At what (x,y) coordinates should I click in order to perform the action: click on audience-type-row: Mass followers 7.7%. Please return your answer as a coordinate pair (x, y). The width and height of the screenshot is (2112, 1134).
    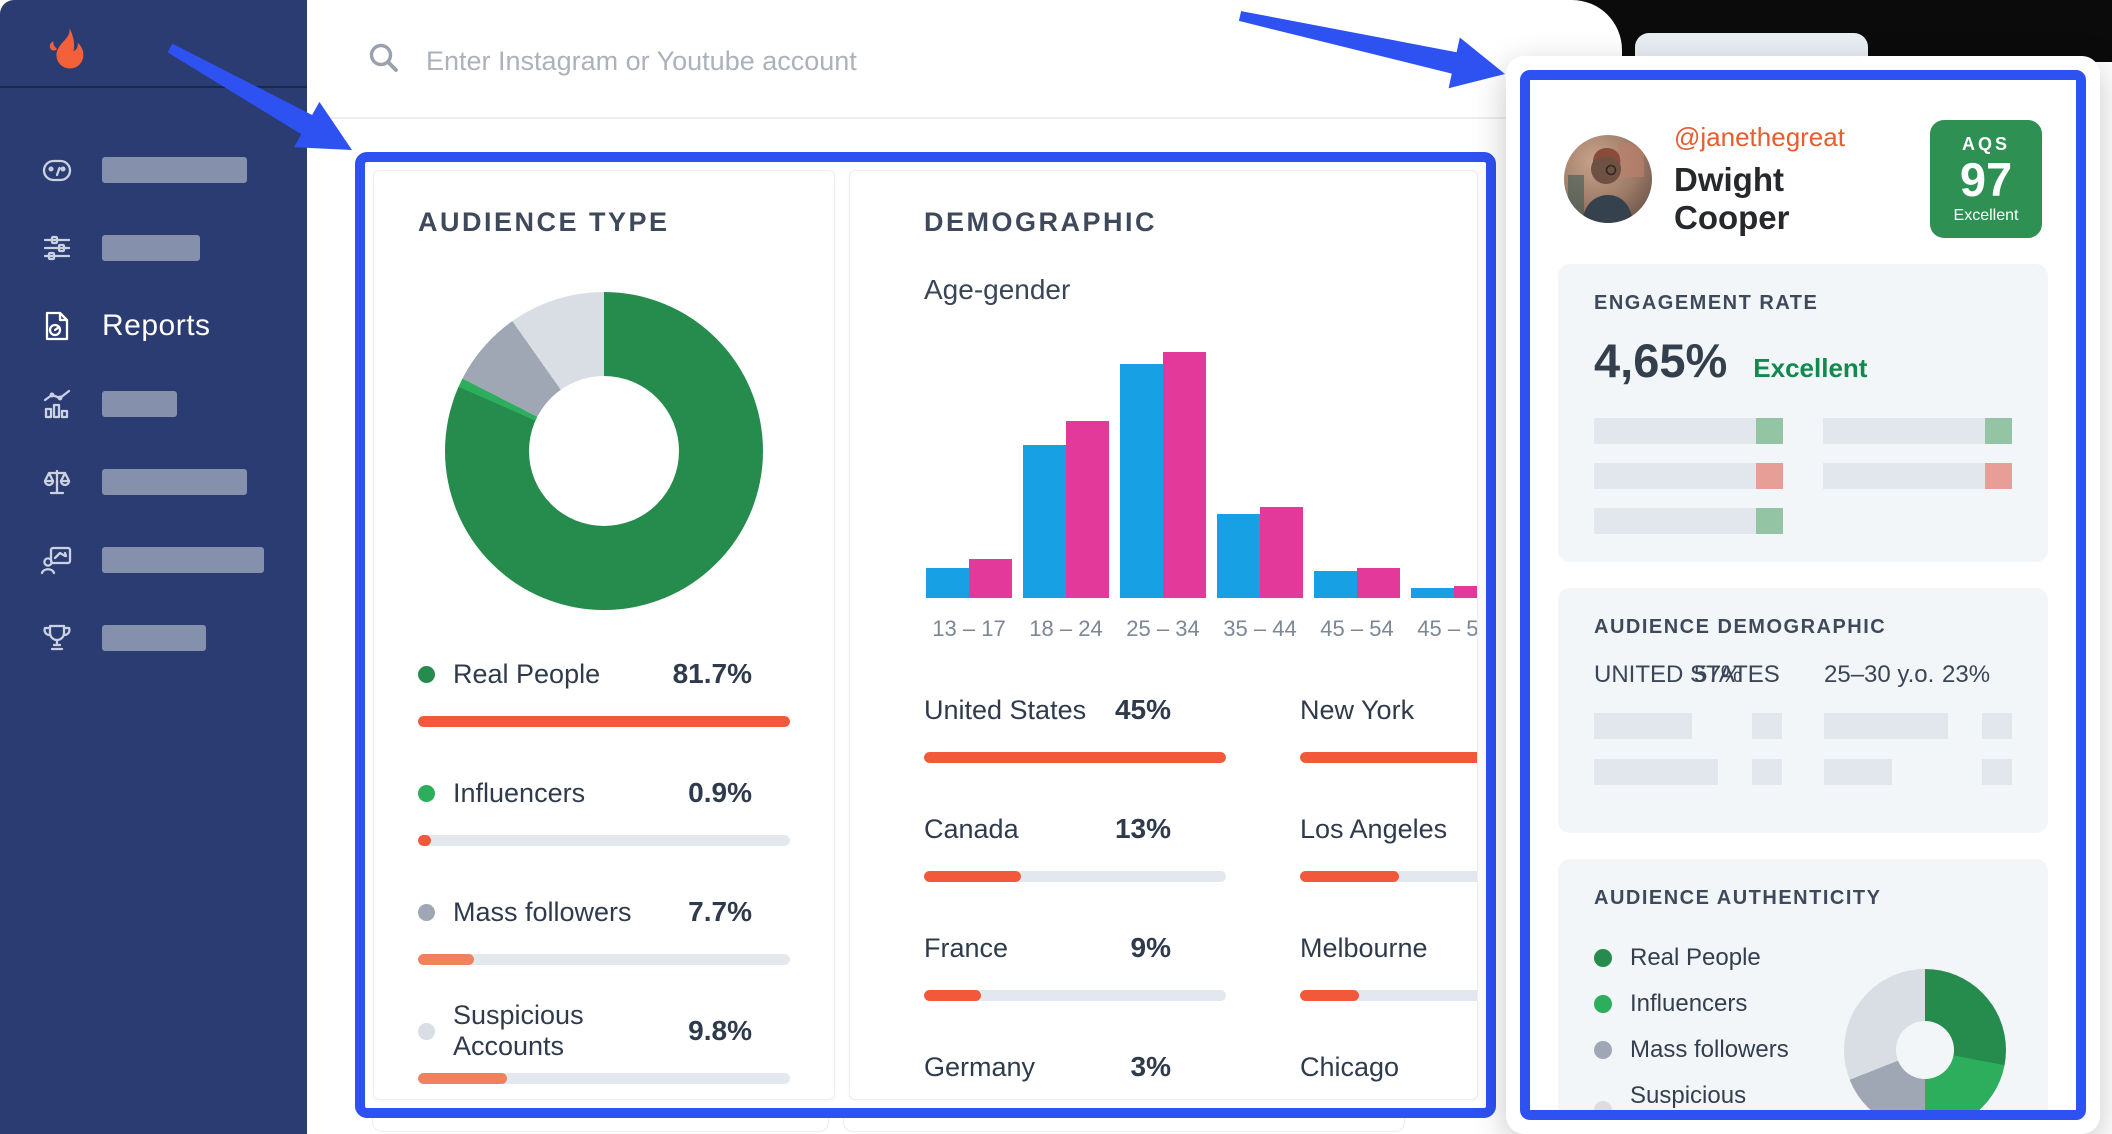
    Looking at the image, I should click on (604, 929).